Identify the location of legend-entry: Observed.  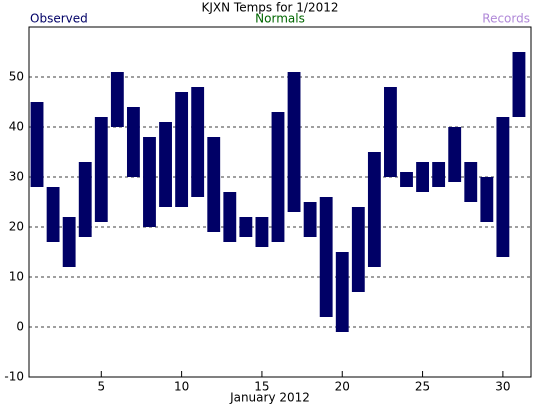
(59, 19).